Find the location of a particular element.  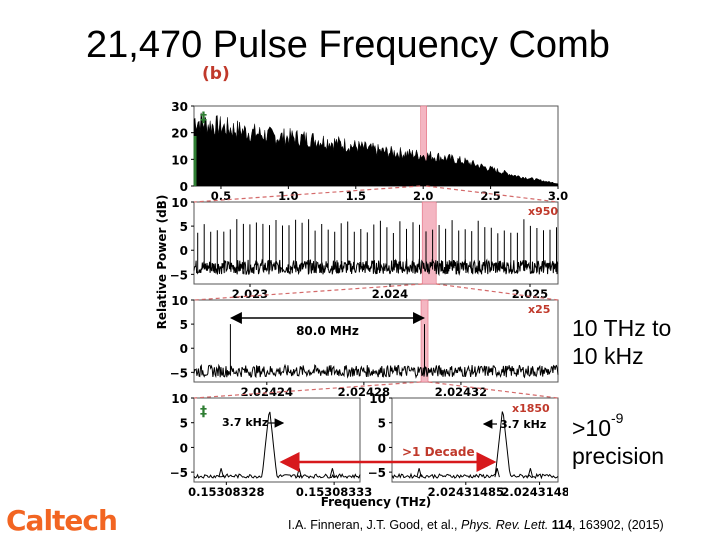

panel-2-frame is located at coordinates (376, 243).